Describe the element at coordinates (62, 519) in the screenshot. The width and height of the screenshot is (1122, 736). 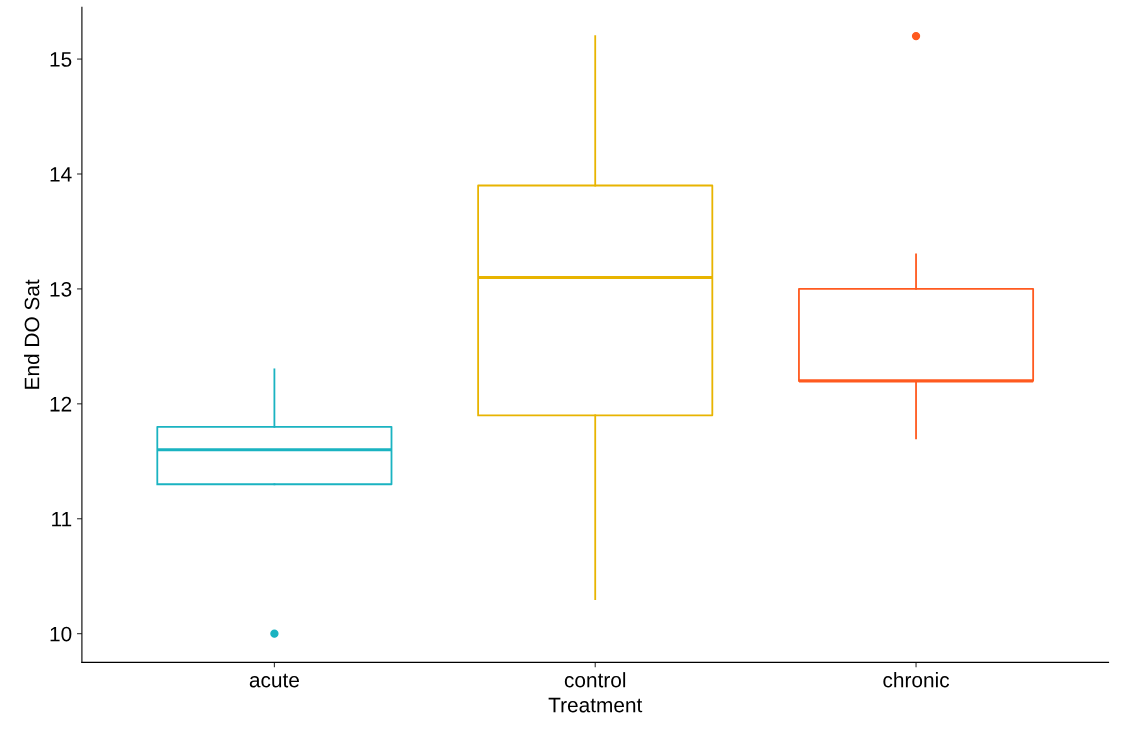
I see `y-tick-label: 11` at that location.